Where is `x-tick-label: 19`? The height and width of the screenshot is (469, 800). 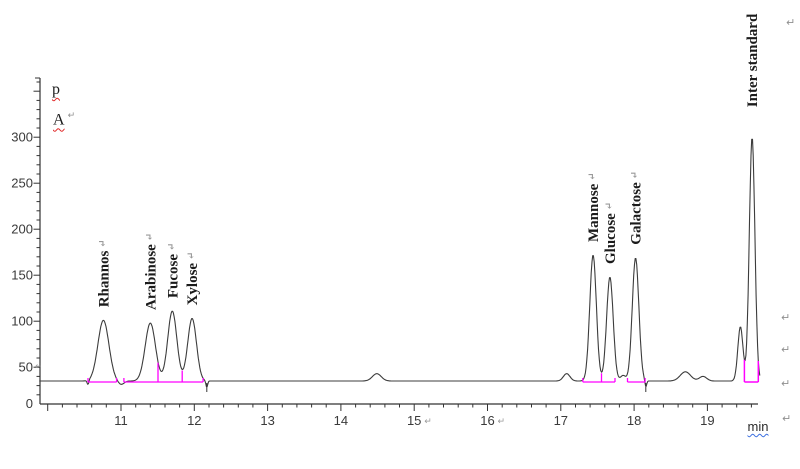
x-tick-label: 19 is located at coordinates (707, 420).